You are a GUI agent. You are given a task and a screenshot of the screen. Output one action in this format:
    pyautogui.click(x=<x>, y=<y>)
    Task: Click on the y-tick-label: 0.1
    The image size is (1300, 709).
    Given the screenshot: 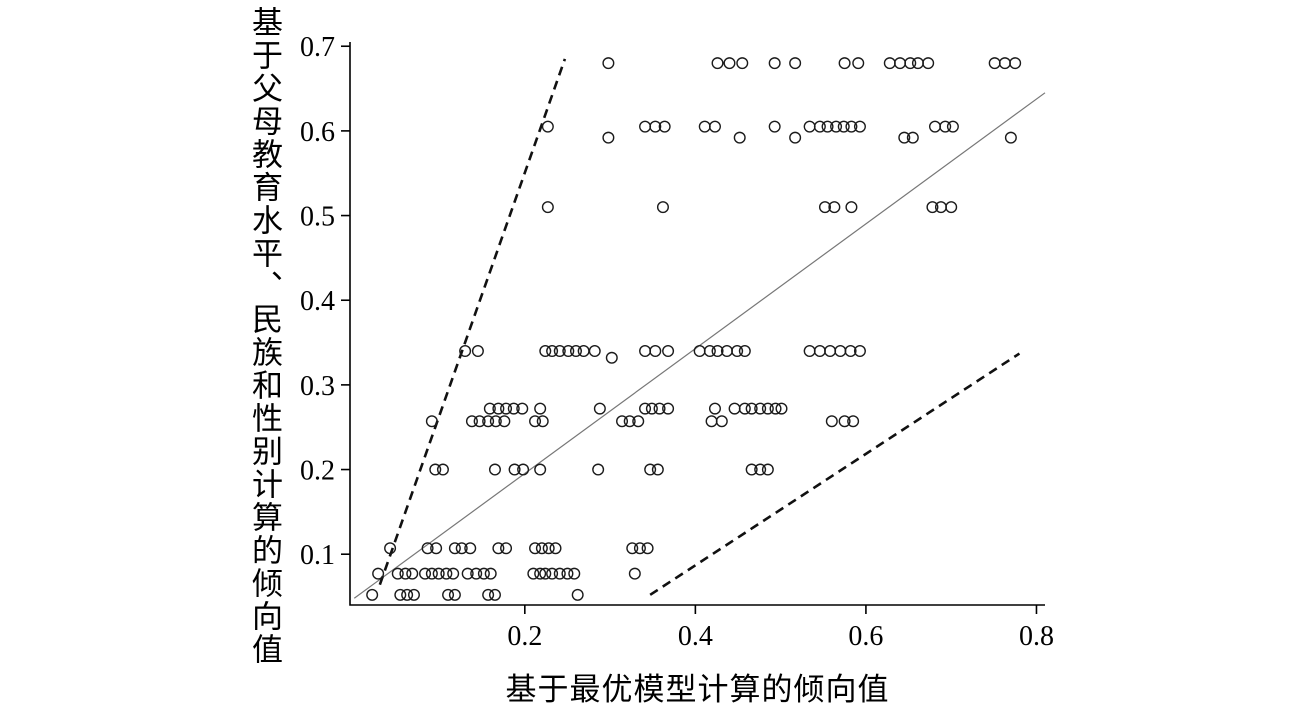 What is the action you would take?
    pyautogui.click(x=317, y=555)
    